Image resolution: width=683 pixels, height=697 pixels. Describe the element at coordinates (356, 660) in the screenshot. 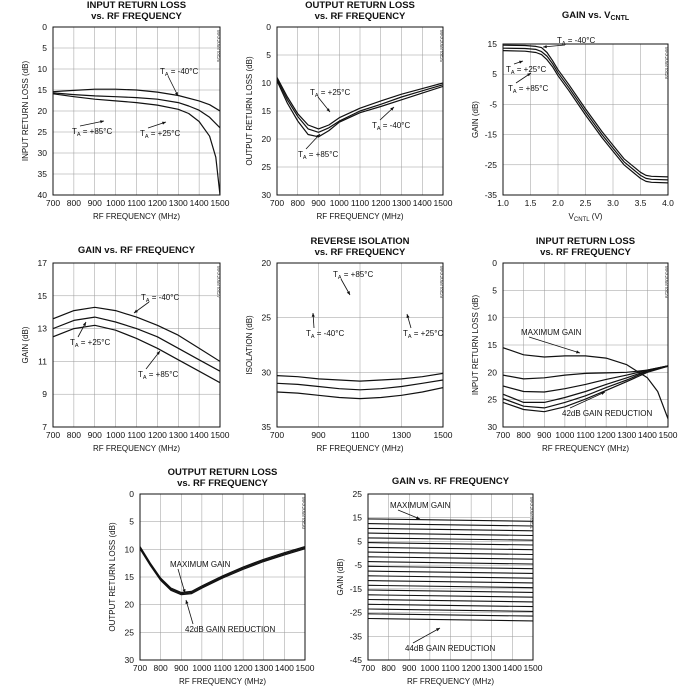

I see `y-tick-label: -45` at that location.